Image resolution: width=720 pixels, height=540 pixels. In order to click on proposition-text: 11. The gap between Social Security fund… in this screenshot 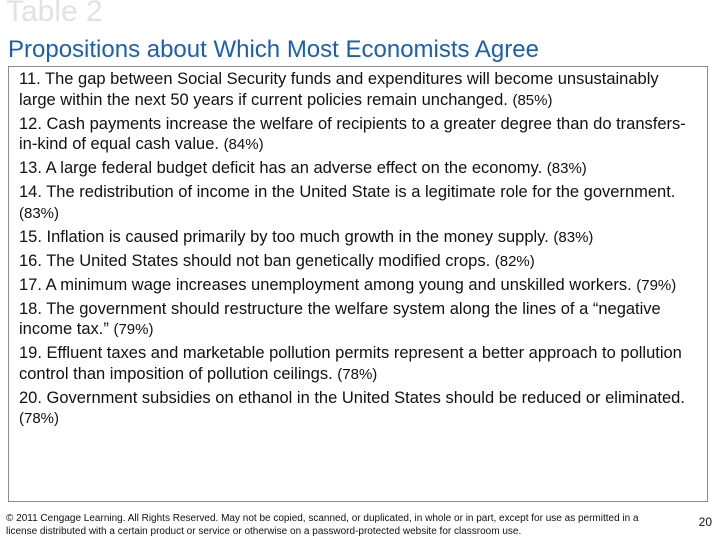, I will do `click(339, 89)`.